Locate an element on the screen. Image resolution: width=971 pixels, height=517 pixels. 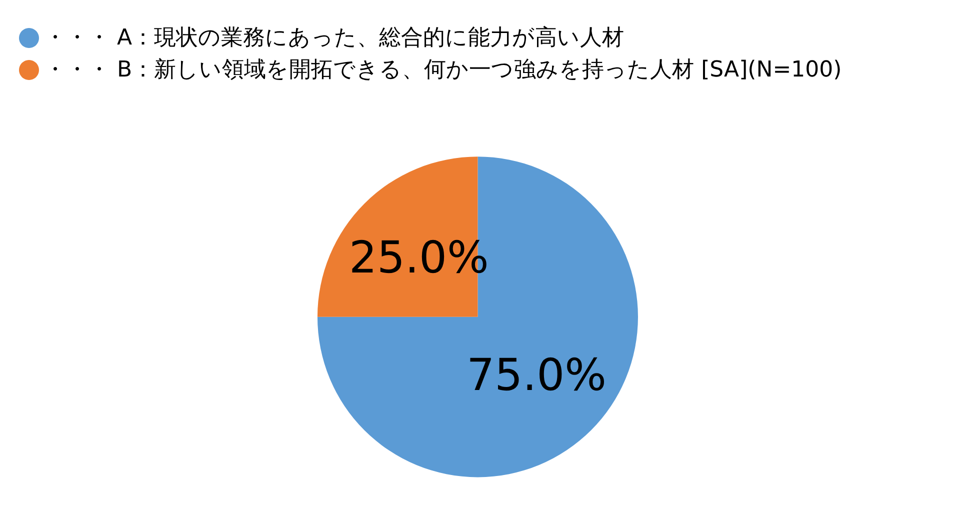
legend-label: ・・・ A：現状の業務にあった、総合的に能力が高い人材 is located at coordinates (334, 38).